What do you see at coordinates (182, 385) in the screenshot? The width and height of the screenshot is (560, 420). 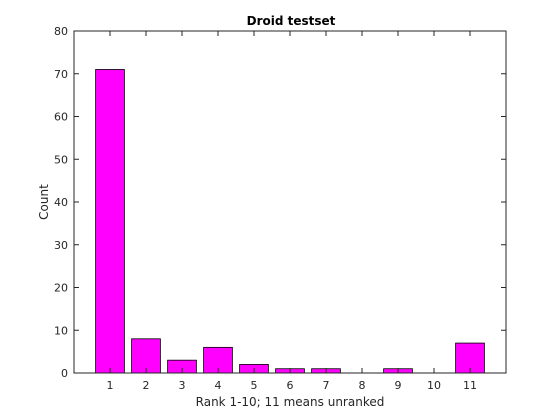 I see `x-tick-label: 3` at bounding box center [182, 385].